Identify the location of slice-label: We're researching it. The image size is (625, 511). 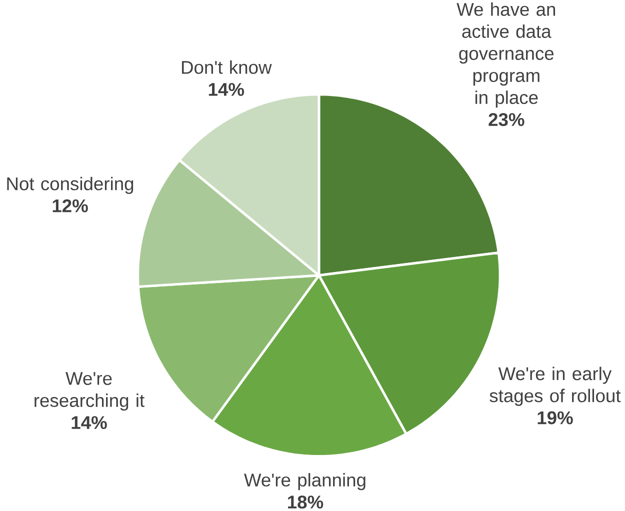
(89, 391).